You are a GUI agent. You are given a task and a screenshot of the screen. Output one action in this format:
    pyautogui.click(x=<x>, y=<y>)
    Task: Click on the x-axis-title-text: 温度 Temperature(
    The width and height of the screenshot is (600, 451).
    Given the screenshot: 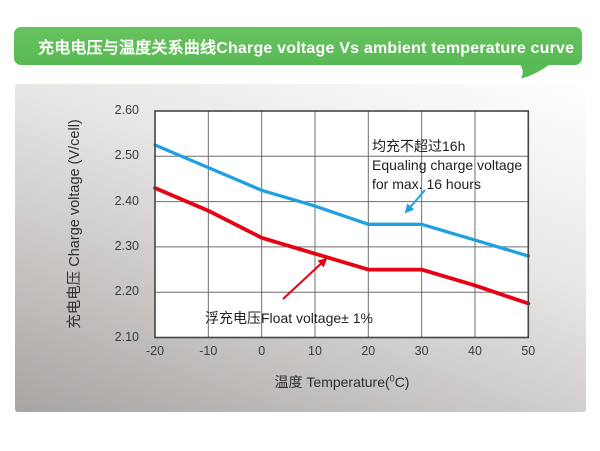 What is the action you would take?
    pyautogui.click(x=332, y=382)
    